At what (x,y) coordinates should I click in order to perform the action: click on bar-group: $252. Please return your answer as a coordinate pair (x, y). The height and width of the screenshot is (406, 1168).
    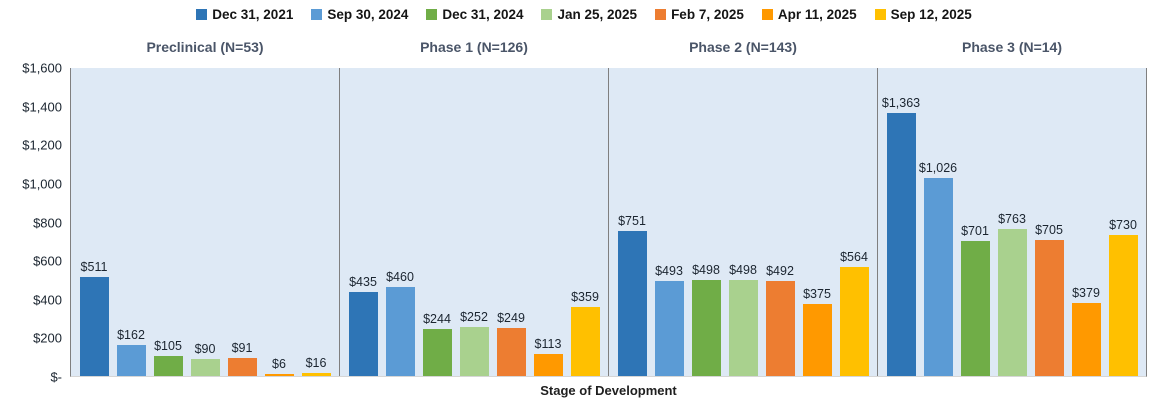
    Looking at the image, I should click on (474, 343).